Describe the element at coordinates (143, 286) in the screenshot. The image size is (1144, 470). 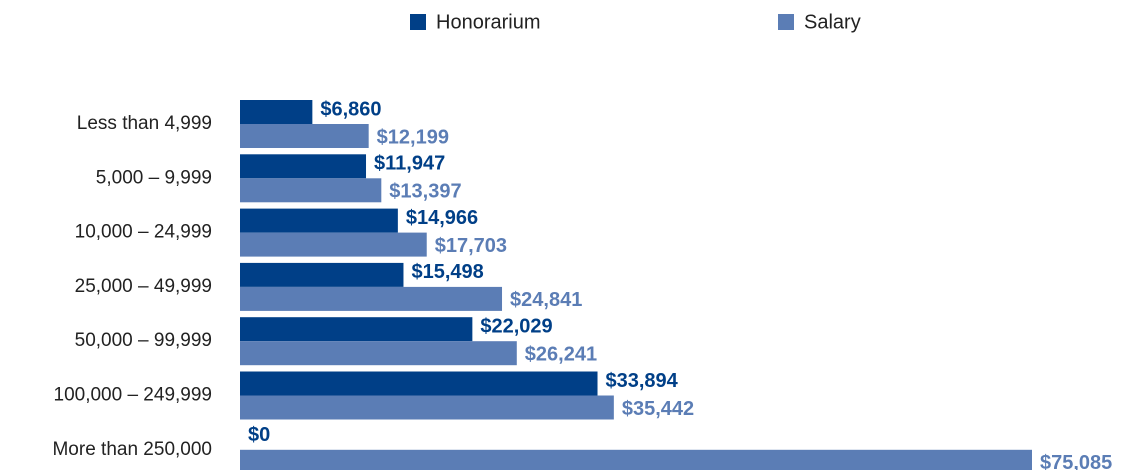
I see `category-label: 25,000 – 49,999` at that location.